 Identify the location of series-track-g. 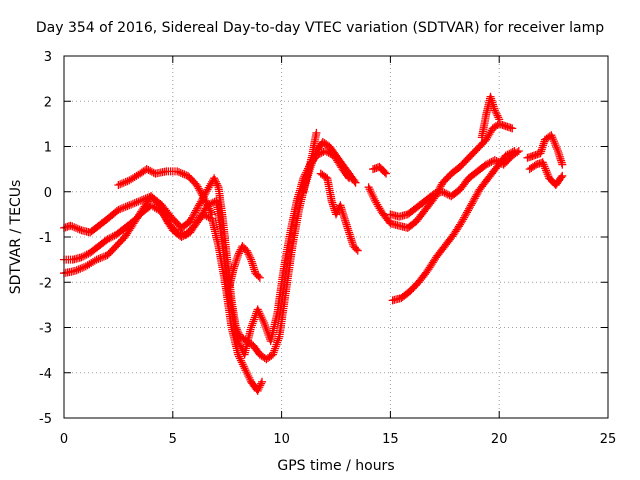
(339, 212).